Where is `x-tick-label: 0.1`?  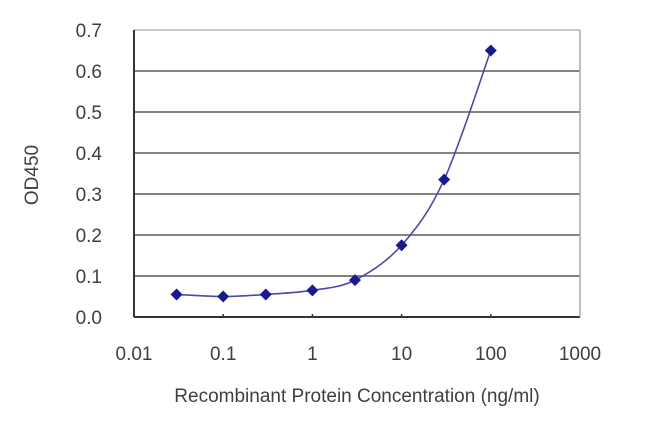 x-tick-label: 0.1 is located at coordinates (223, 354).